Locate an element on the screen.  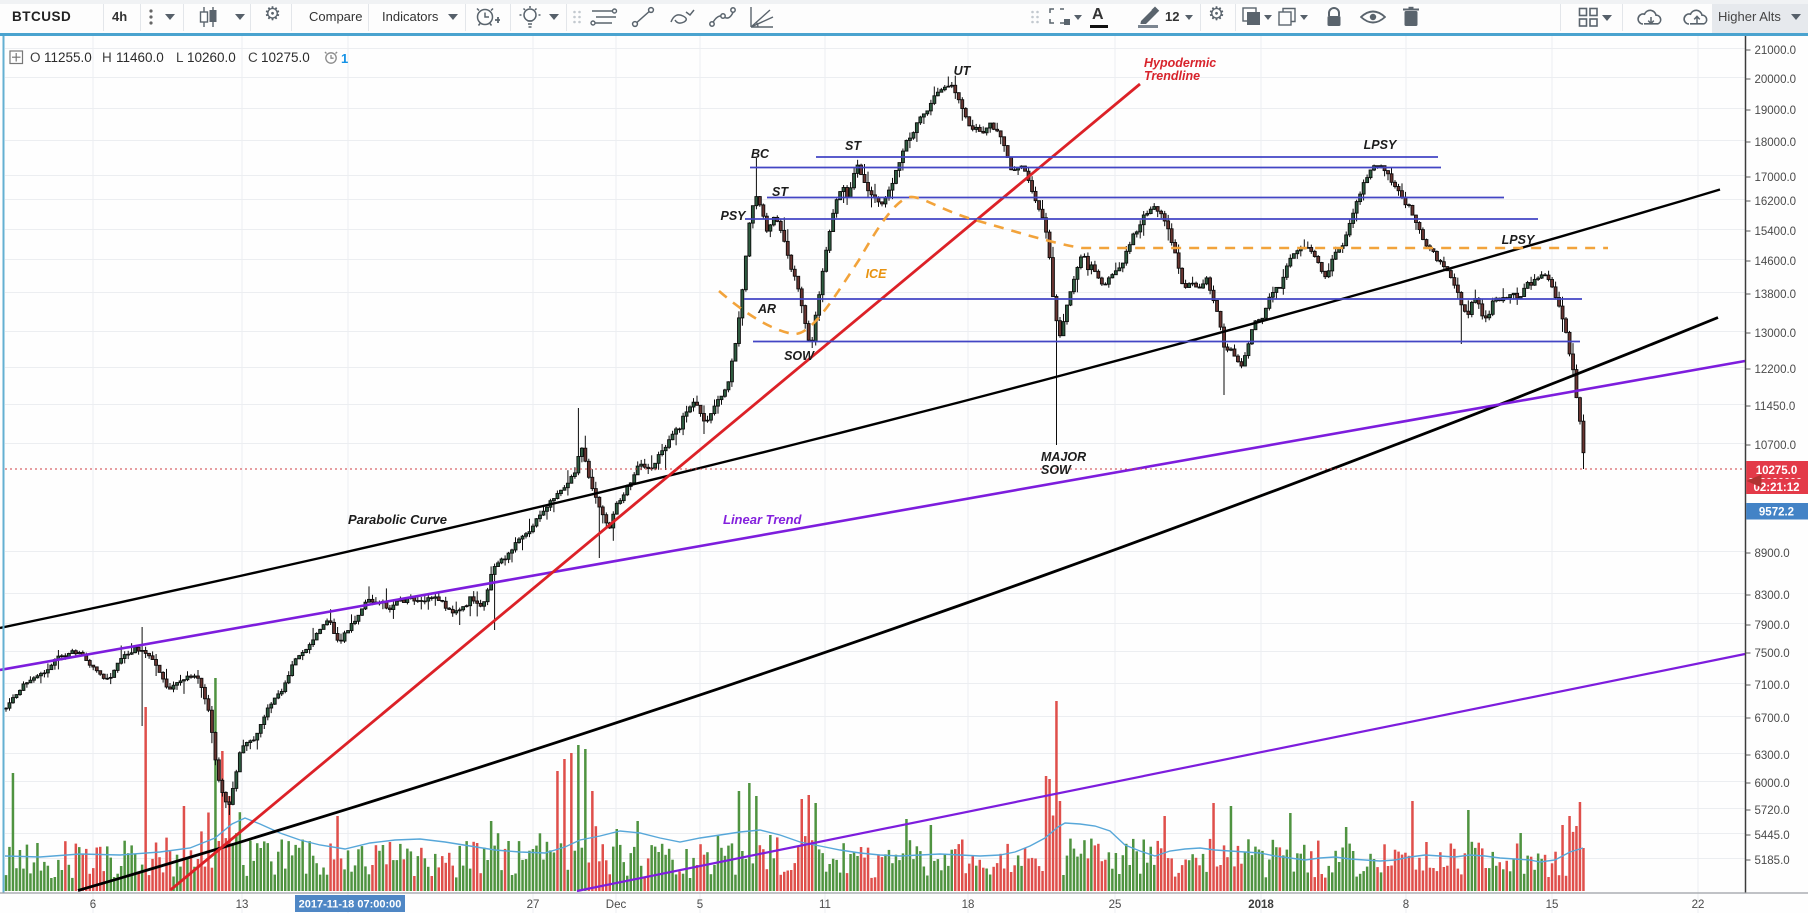
svg-text: 10260.0 is located at coordinates (211, 57).